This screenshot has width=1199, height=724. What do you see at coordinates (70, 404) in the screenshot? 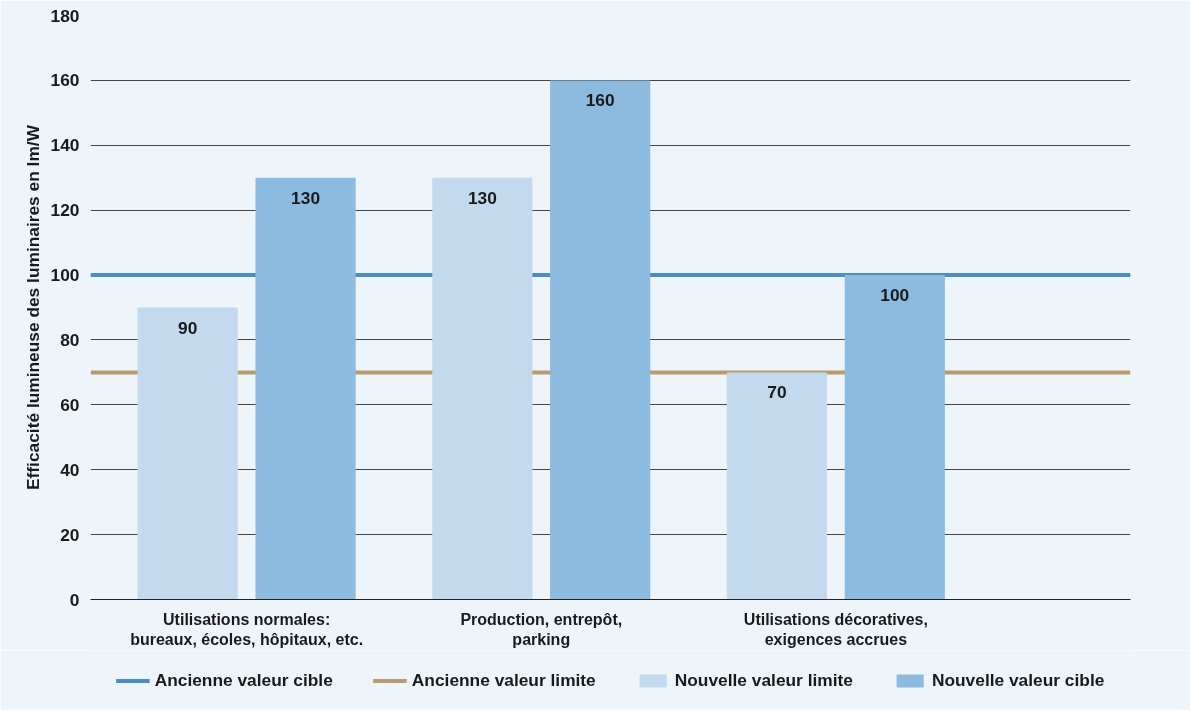
I see `y-tick-label: 60` at bounding box center [70, 404].